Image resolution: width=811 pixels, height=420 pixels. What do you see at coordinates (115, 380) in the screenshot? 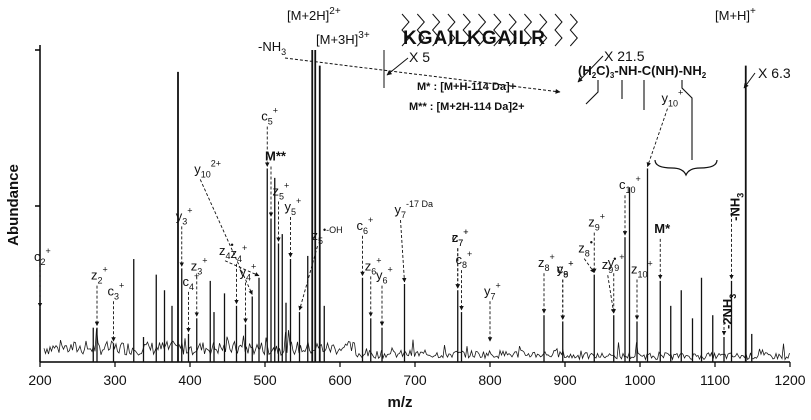
I see `x-tick-label: 300` at bounding box center [115, 380].